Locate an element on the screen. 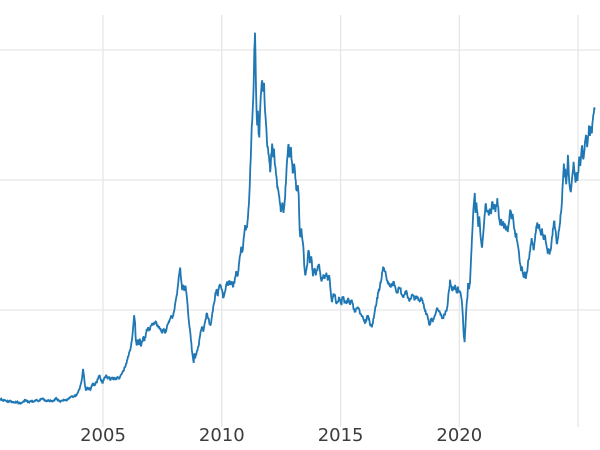 The height and width of the screenshot is (450, 600). x-tick-label-2010: 2010 is located at coordinates (221, 435).